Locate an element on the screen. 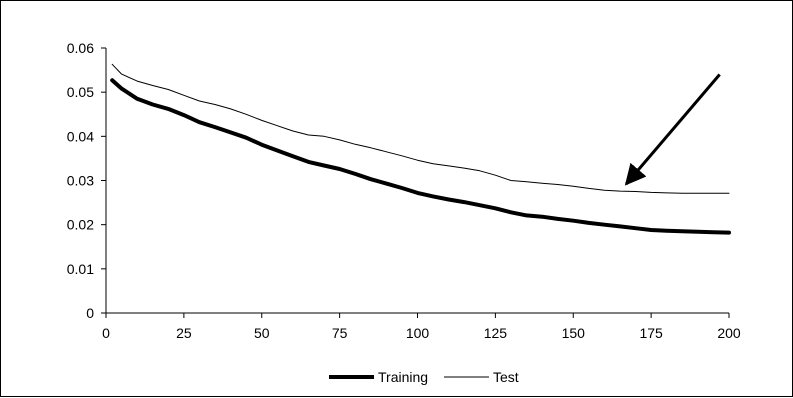 The image size is (793, 398). y-tick-label: 0 is located at coordinates (90, 313).